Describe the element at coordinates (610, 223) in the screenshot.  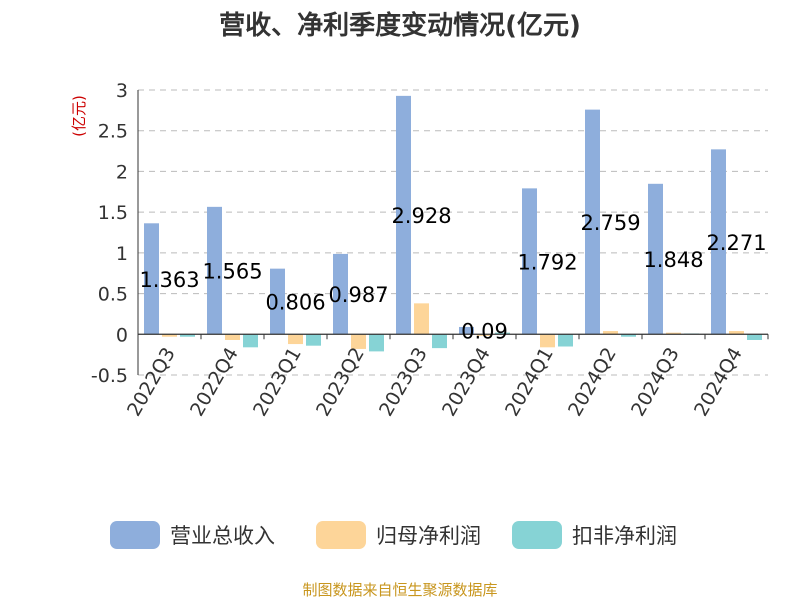
I see `data-label: 2.759` at that location.